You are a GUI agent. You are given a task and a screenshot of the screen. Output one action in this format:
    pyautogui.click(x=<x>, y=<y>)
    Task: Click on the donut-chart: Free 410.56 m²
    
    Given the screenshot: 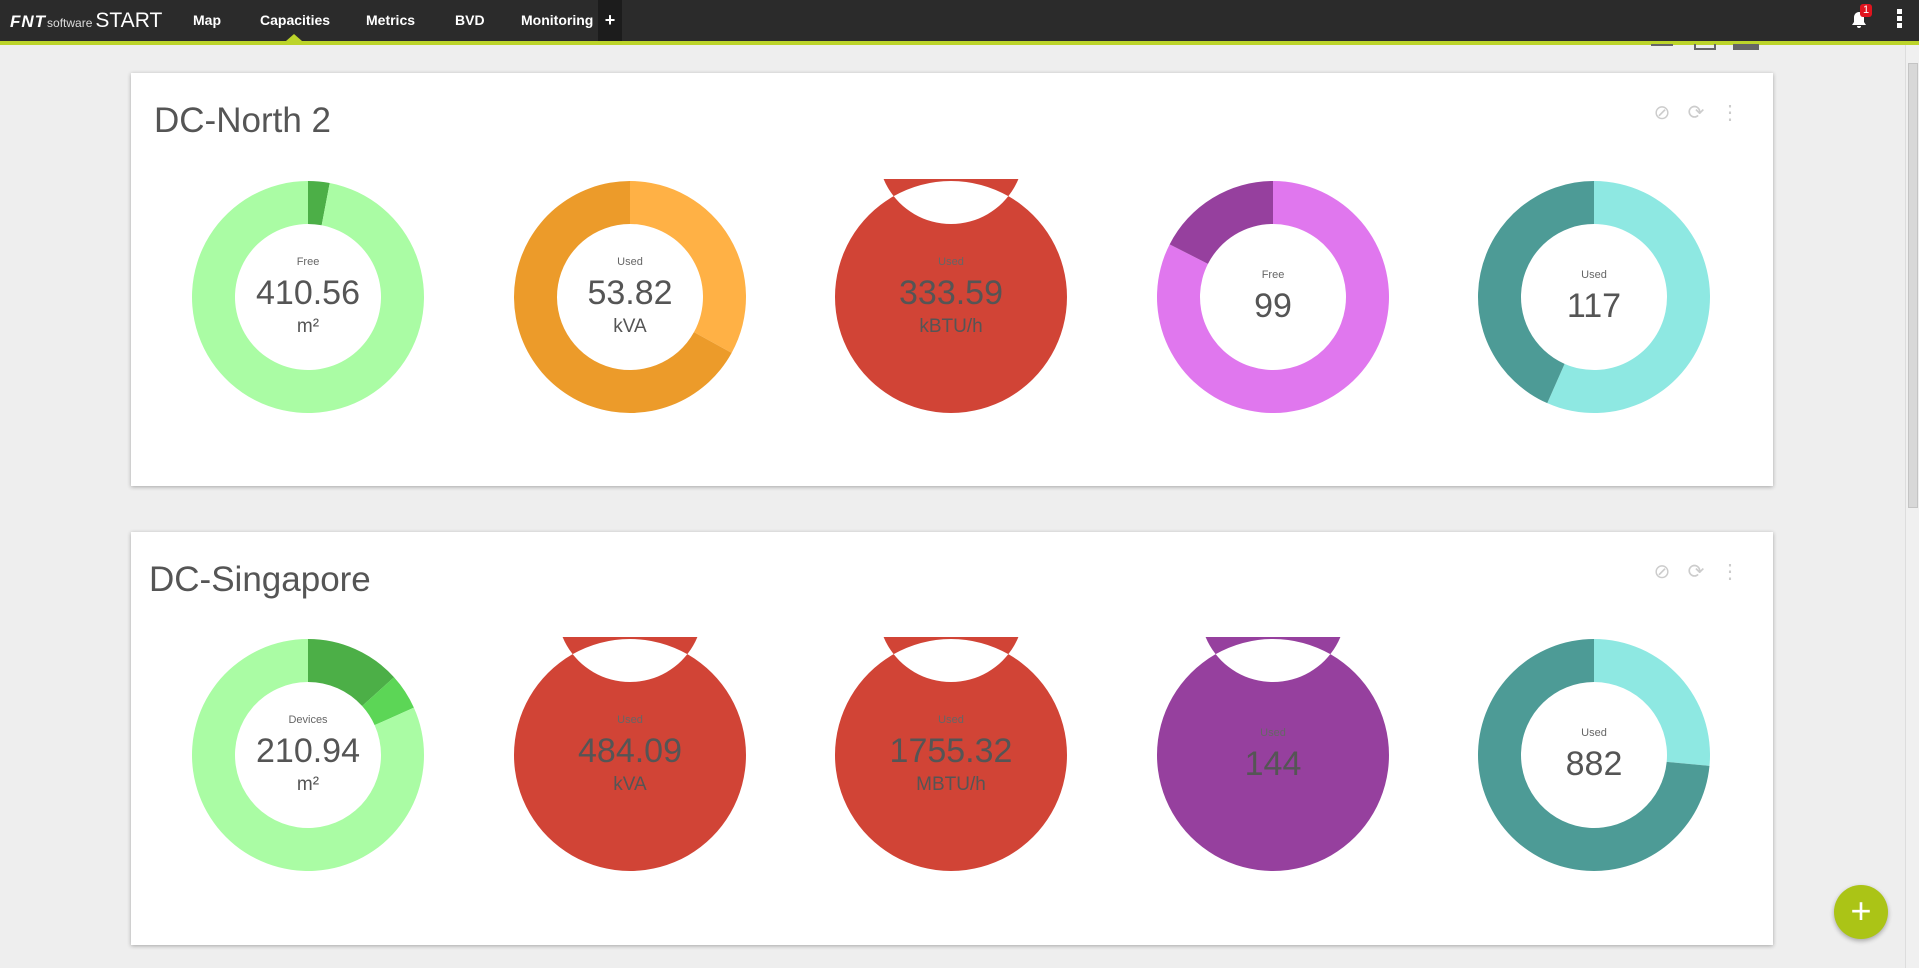 What is the action you would take?
    pyautogui.click(x=308, y=297)
    